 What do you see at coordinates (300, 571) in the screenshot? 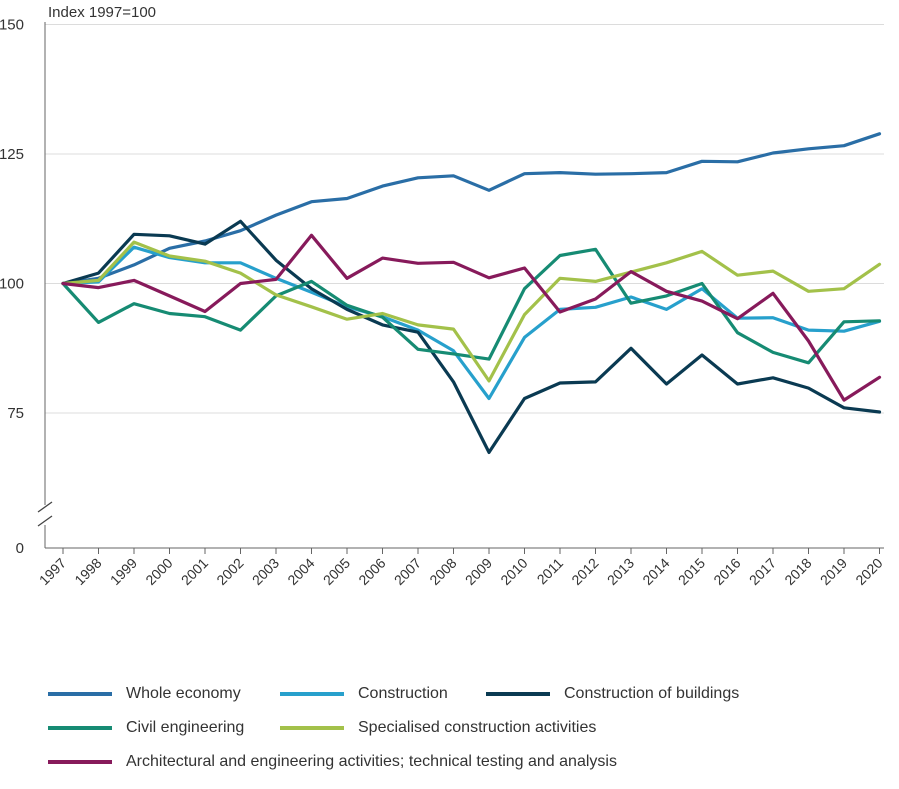
I see `x-tick-label: 2004` at bounding box center [300, 571].